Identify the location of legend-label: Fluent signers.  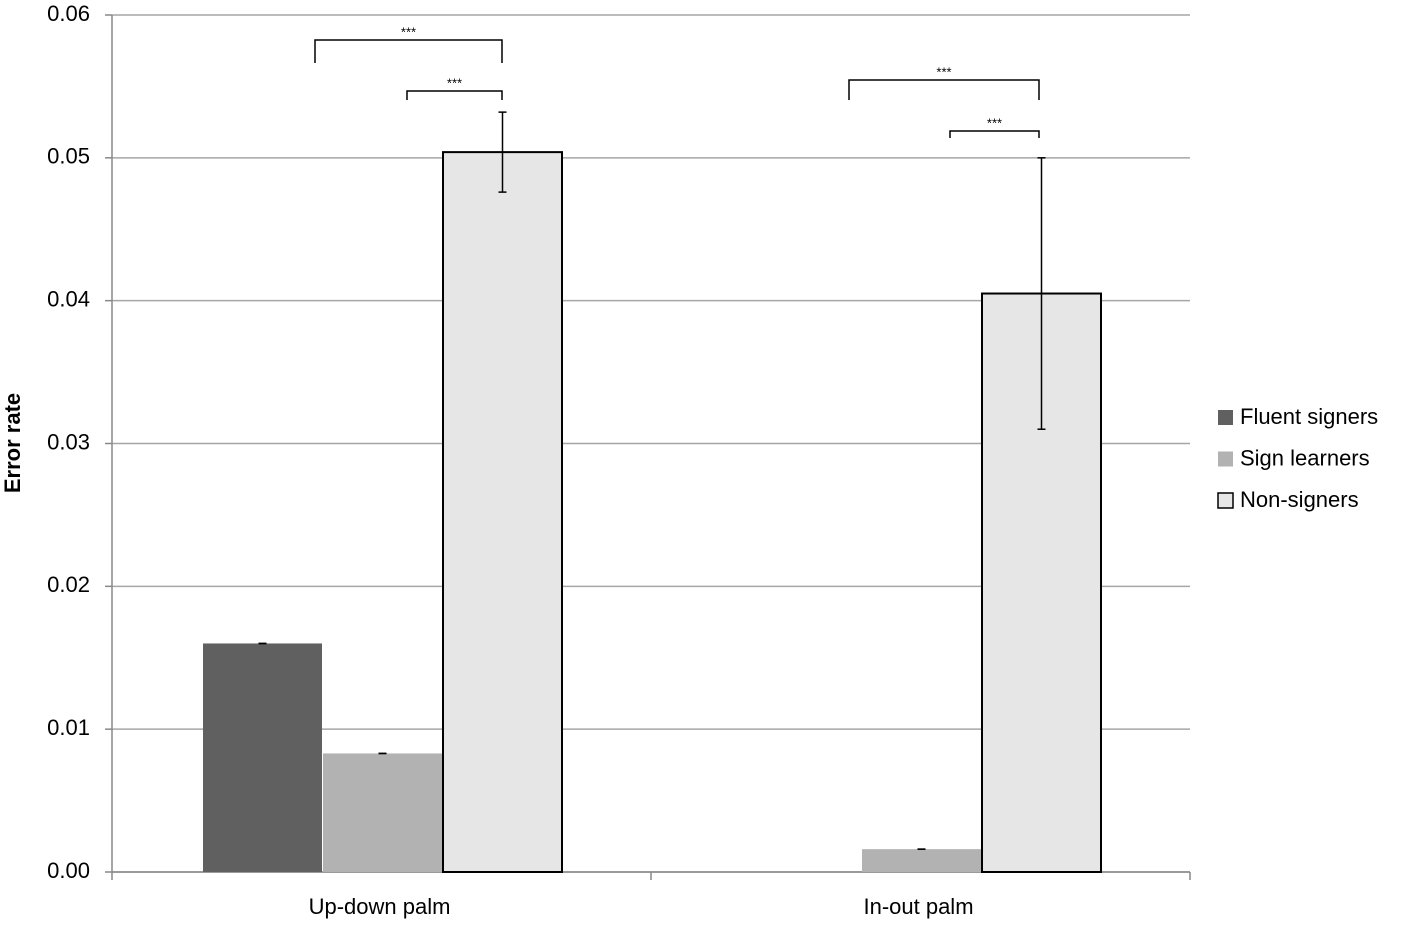
(1309, 416).